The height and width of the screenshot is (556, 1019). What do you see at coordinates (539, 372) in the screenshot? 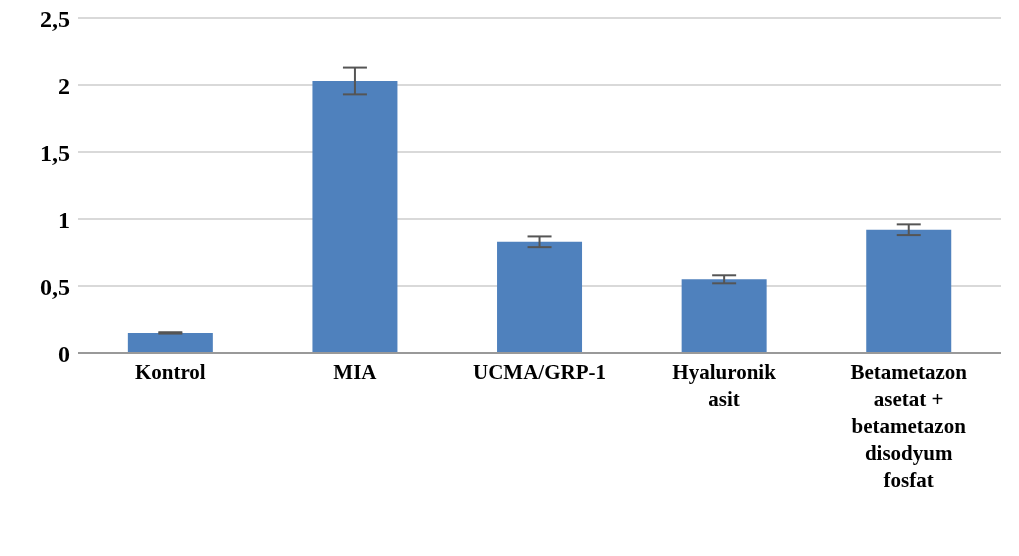
I see `x-tick-label: UCMA/GRP-1` at bounding box center [539, 372].